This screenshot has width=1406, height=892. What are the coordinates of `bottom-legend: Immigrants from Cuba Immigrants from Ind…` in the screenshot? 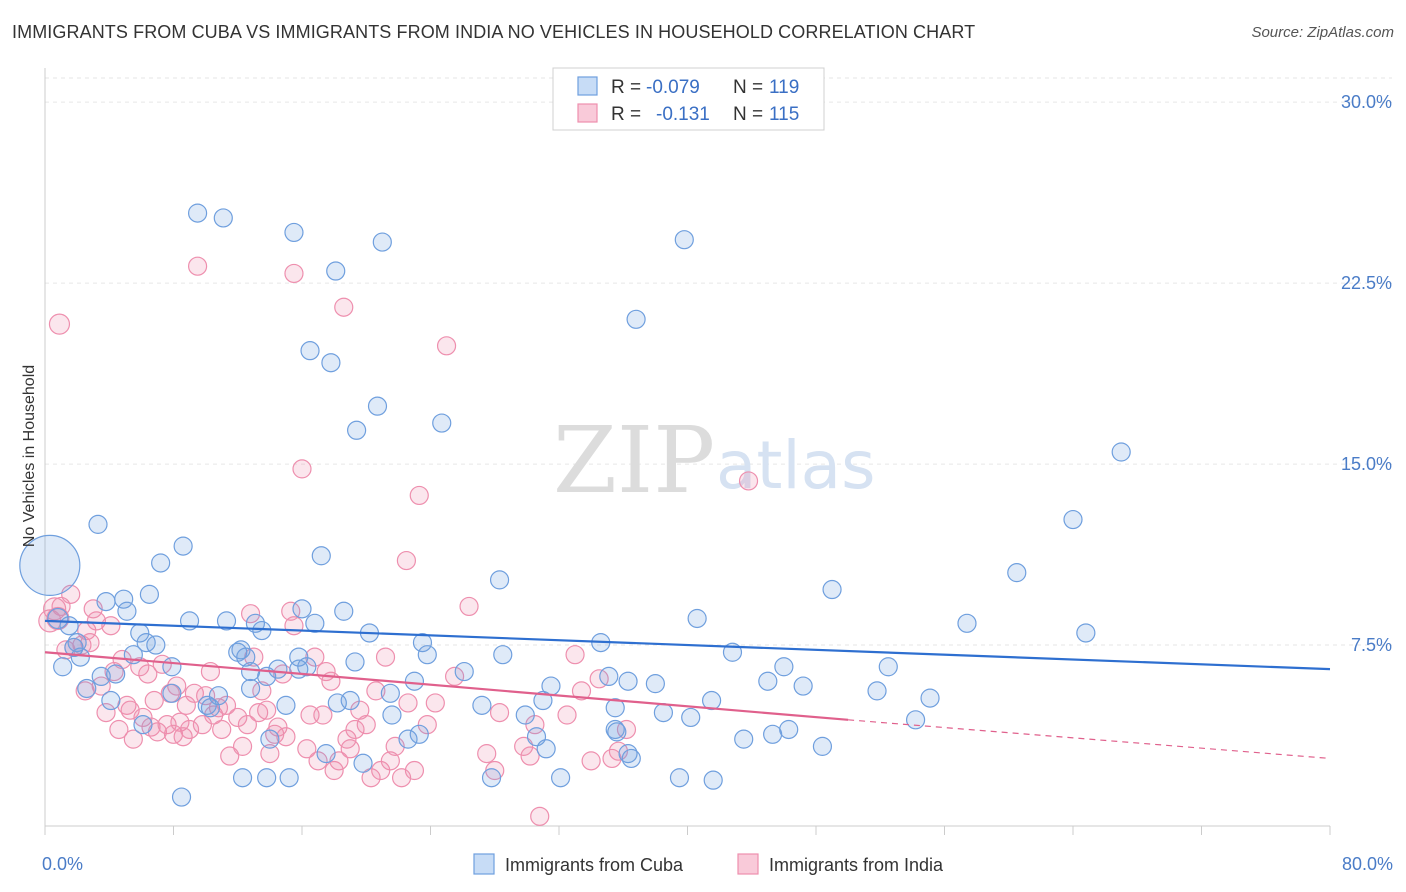 It's located at (708, 864).